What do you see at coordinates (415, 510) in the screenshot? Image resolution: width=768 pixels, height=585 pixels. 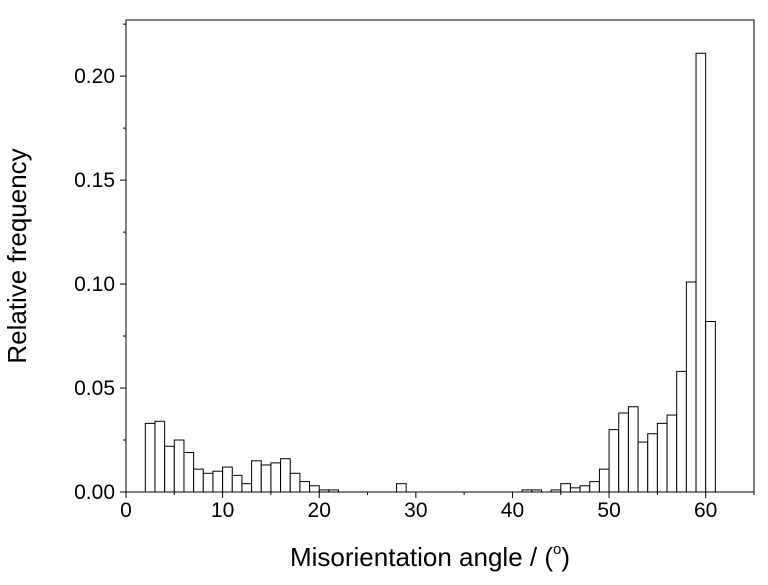 I see `x-tick-label-30: 30` at bounding box center [415, 510].